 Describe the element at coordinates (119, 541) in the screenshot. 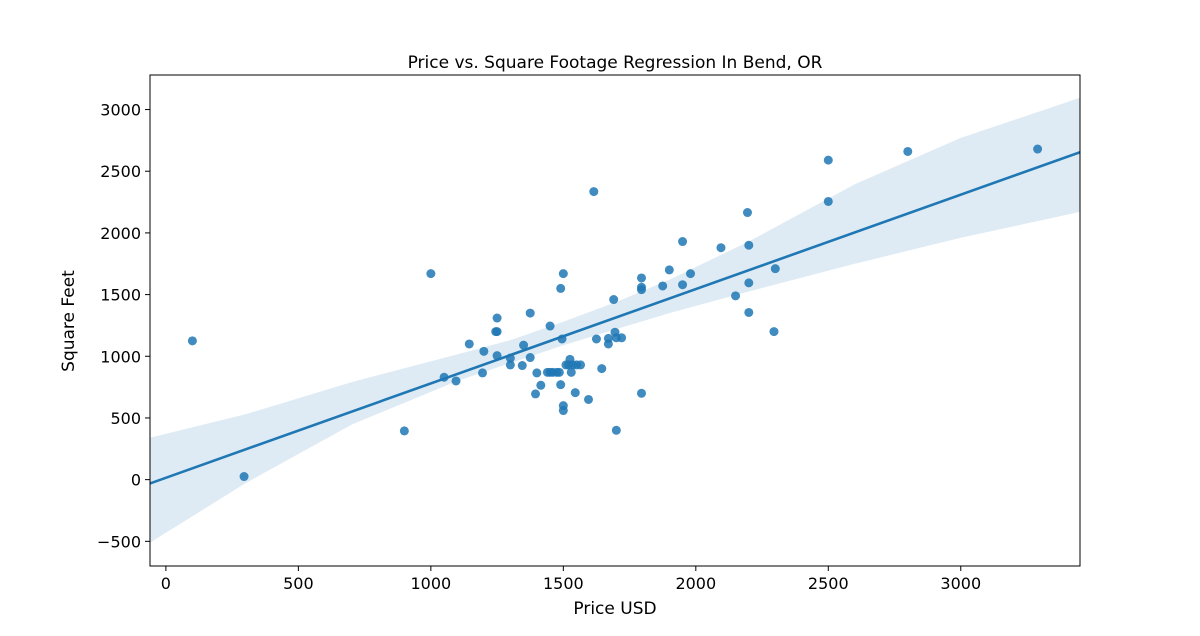

I see `y-tick-label: −500` at that location.